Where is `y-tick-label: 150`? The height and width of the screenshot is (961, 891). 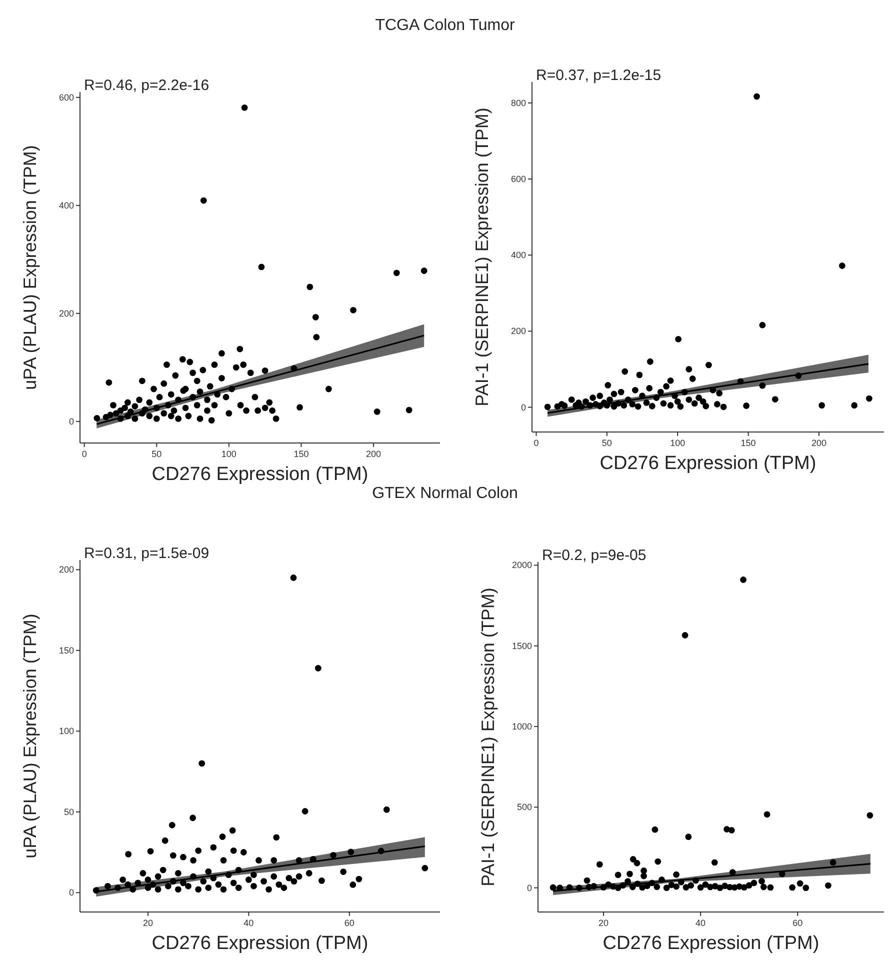
y-tick-label: 150 is located at coordinates (66, 650).